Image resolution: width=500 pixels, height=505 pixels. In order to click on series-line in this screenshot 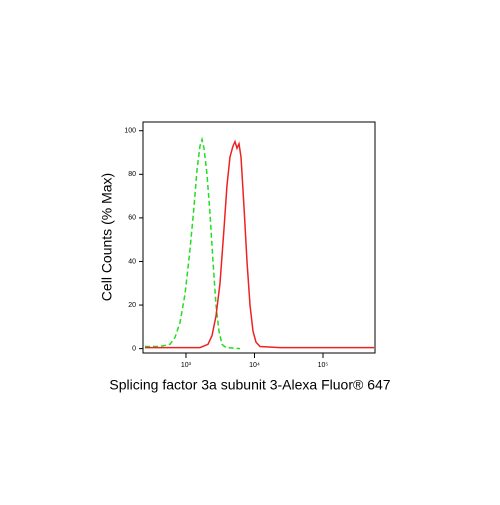, I will do `click(193, 243)`.